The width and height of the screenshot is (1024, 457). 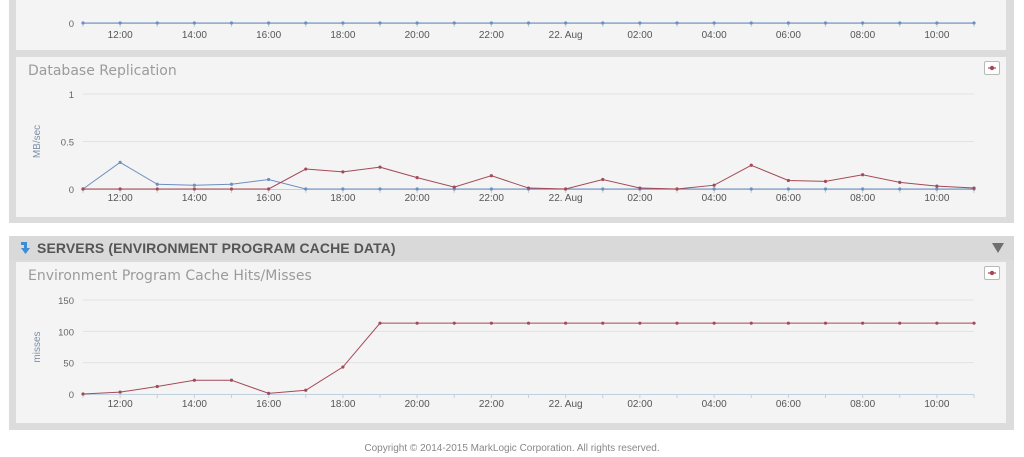 I want to click on x-tick-label: 12:00, so click(x=120, y=404).